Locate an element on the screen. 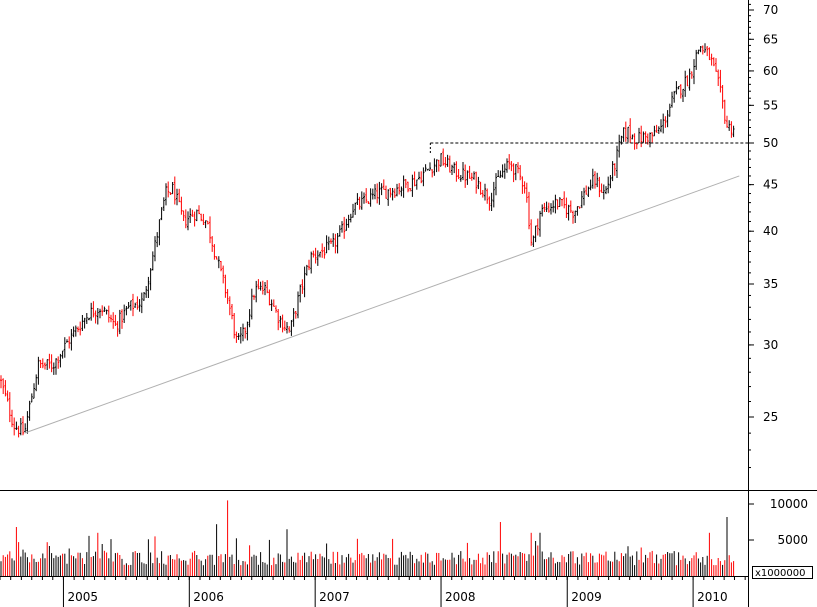  price-axis: 25 30 35 40 45 50 55 60 65 70 is located at coordinates (763, 236).